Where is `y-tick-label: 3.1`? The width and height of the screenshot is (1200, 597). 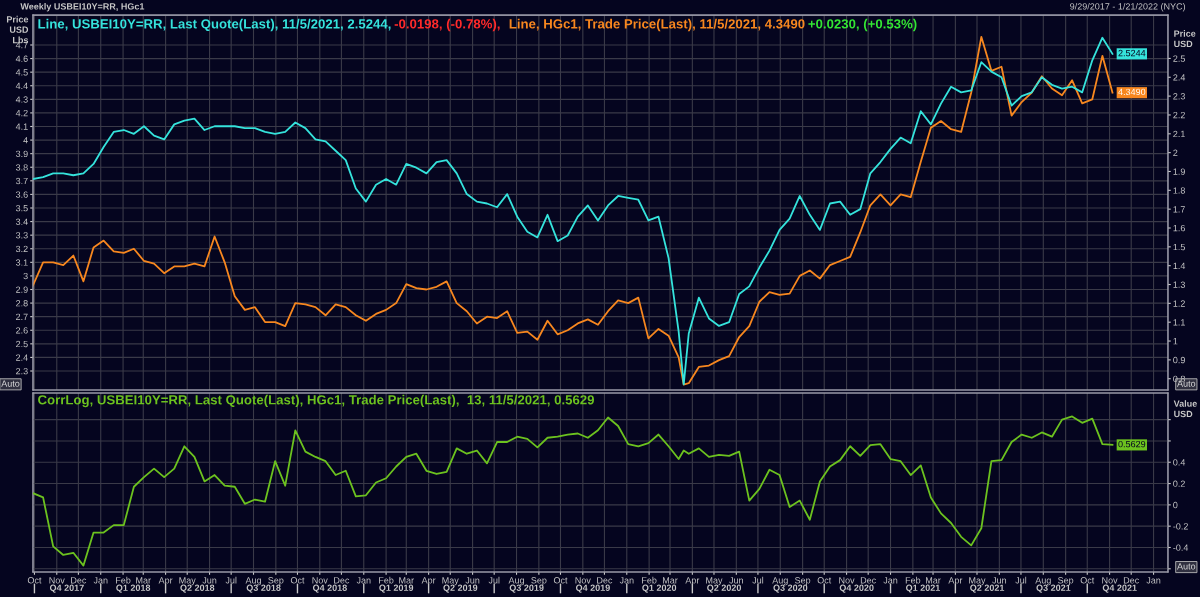 y-tick-label: 3.1 is located at coordinates (21, 262).